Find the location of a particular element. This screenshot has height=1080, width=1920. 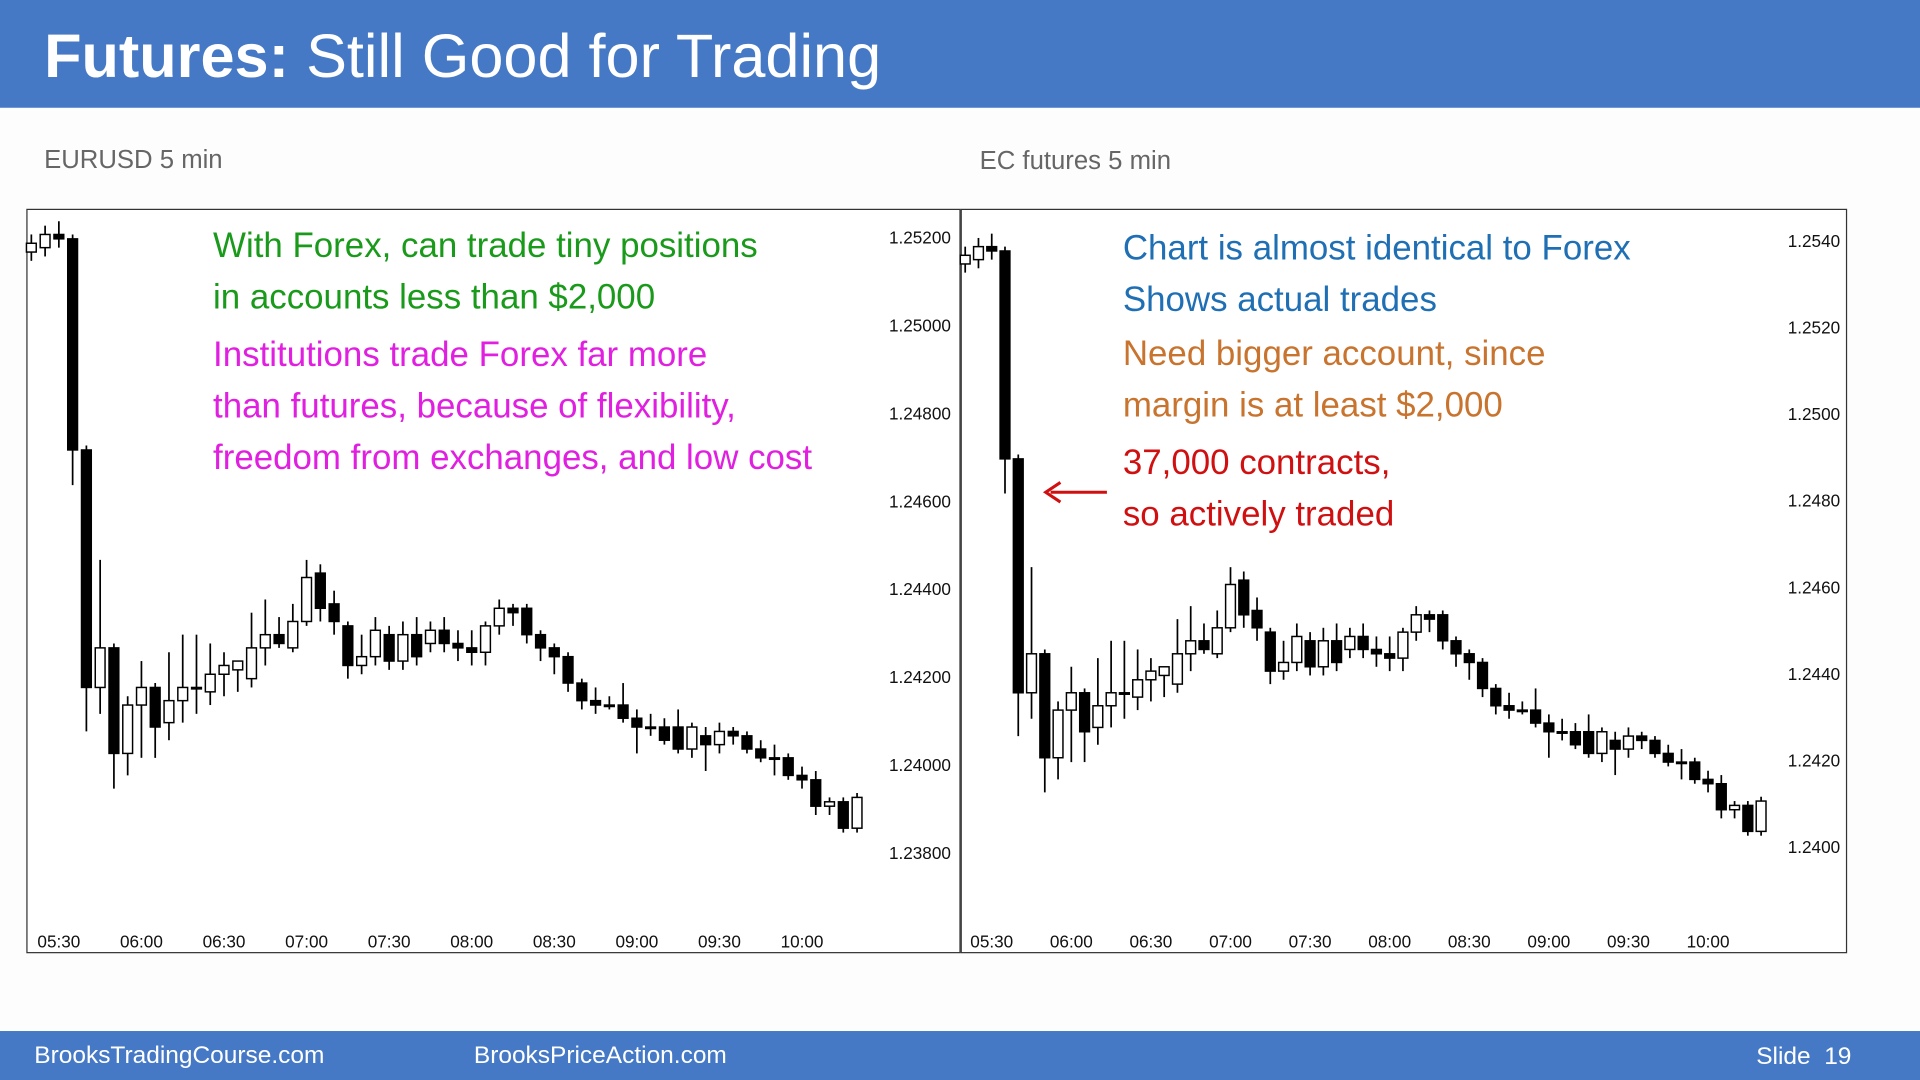

y-tick-label: 1.24800 is located at coordinates (920, 413).